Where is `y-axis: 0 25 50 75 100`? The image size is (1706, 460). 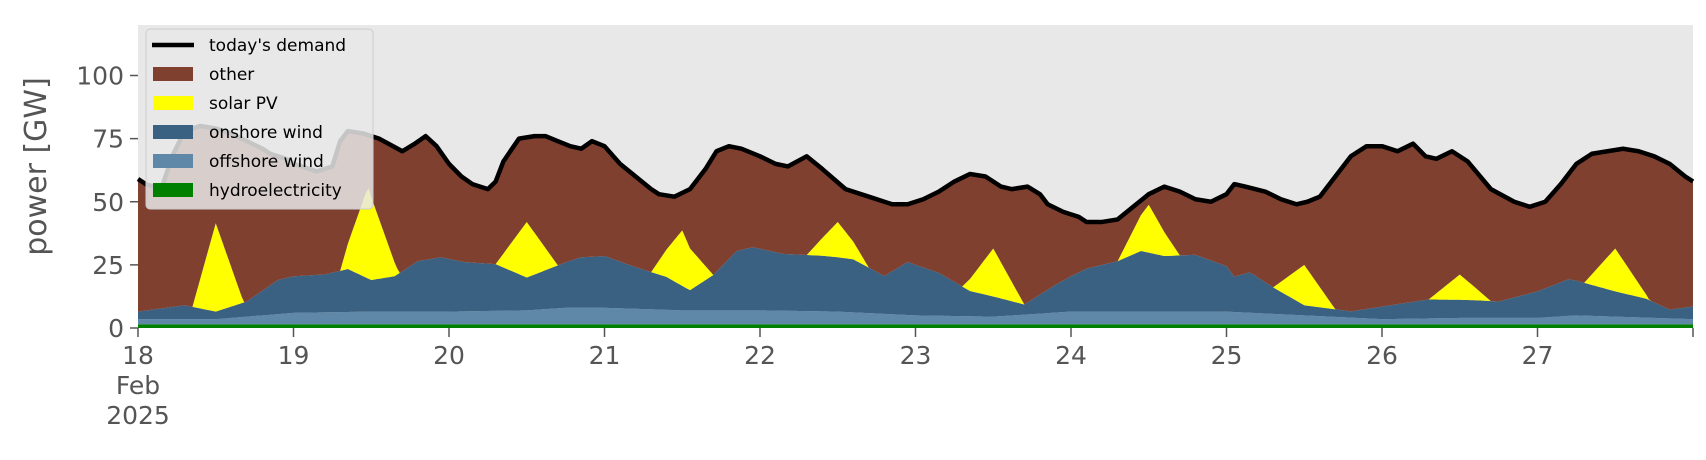 y-axis: 0 25 50 75 100 is located at coordinates (107, 202).